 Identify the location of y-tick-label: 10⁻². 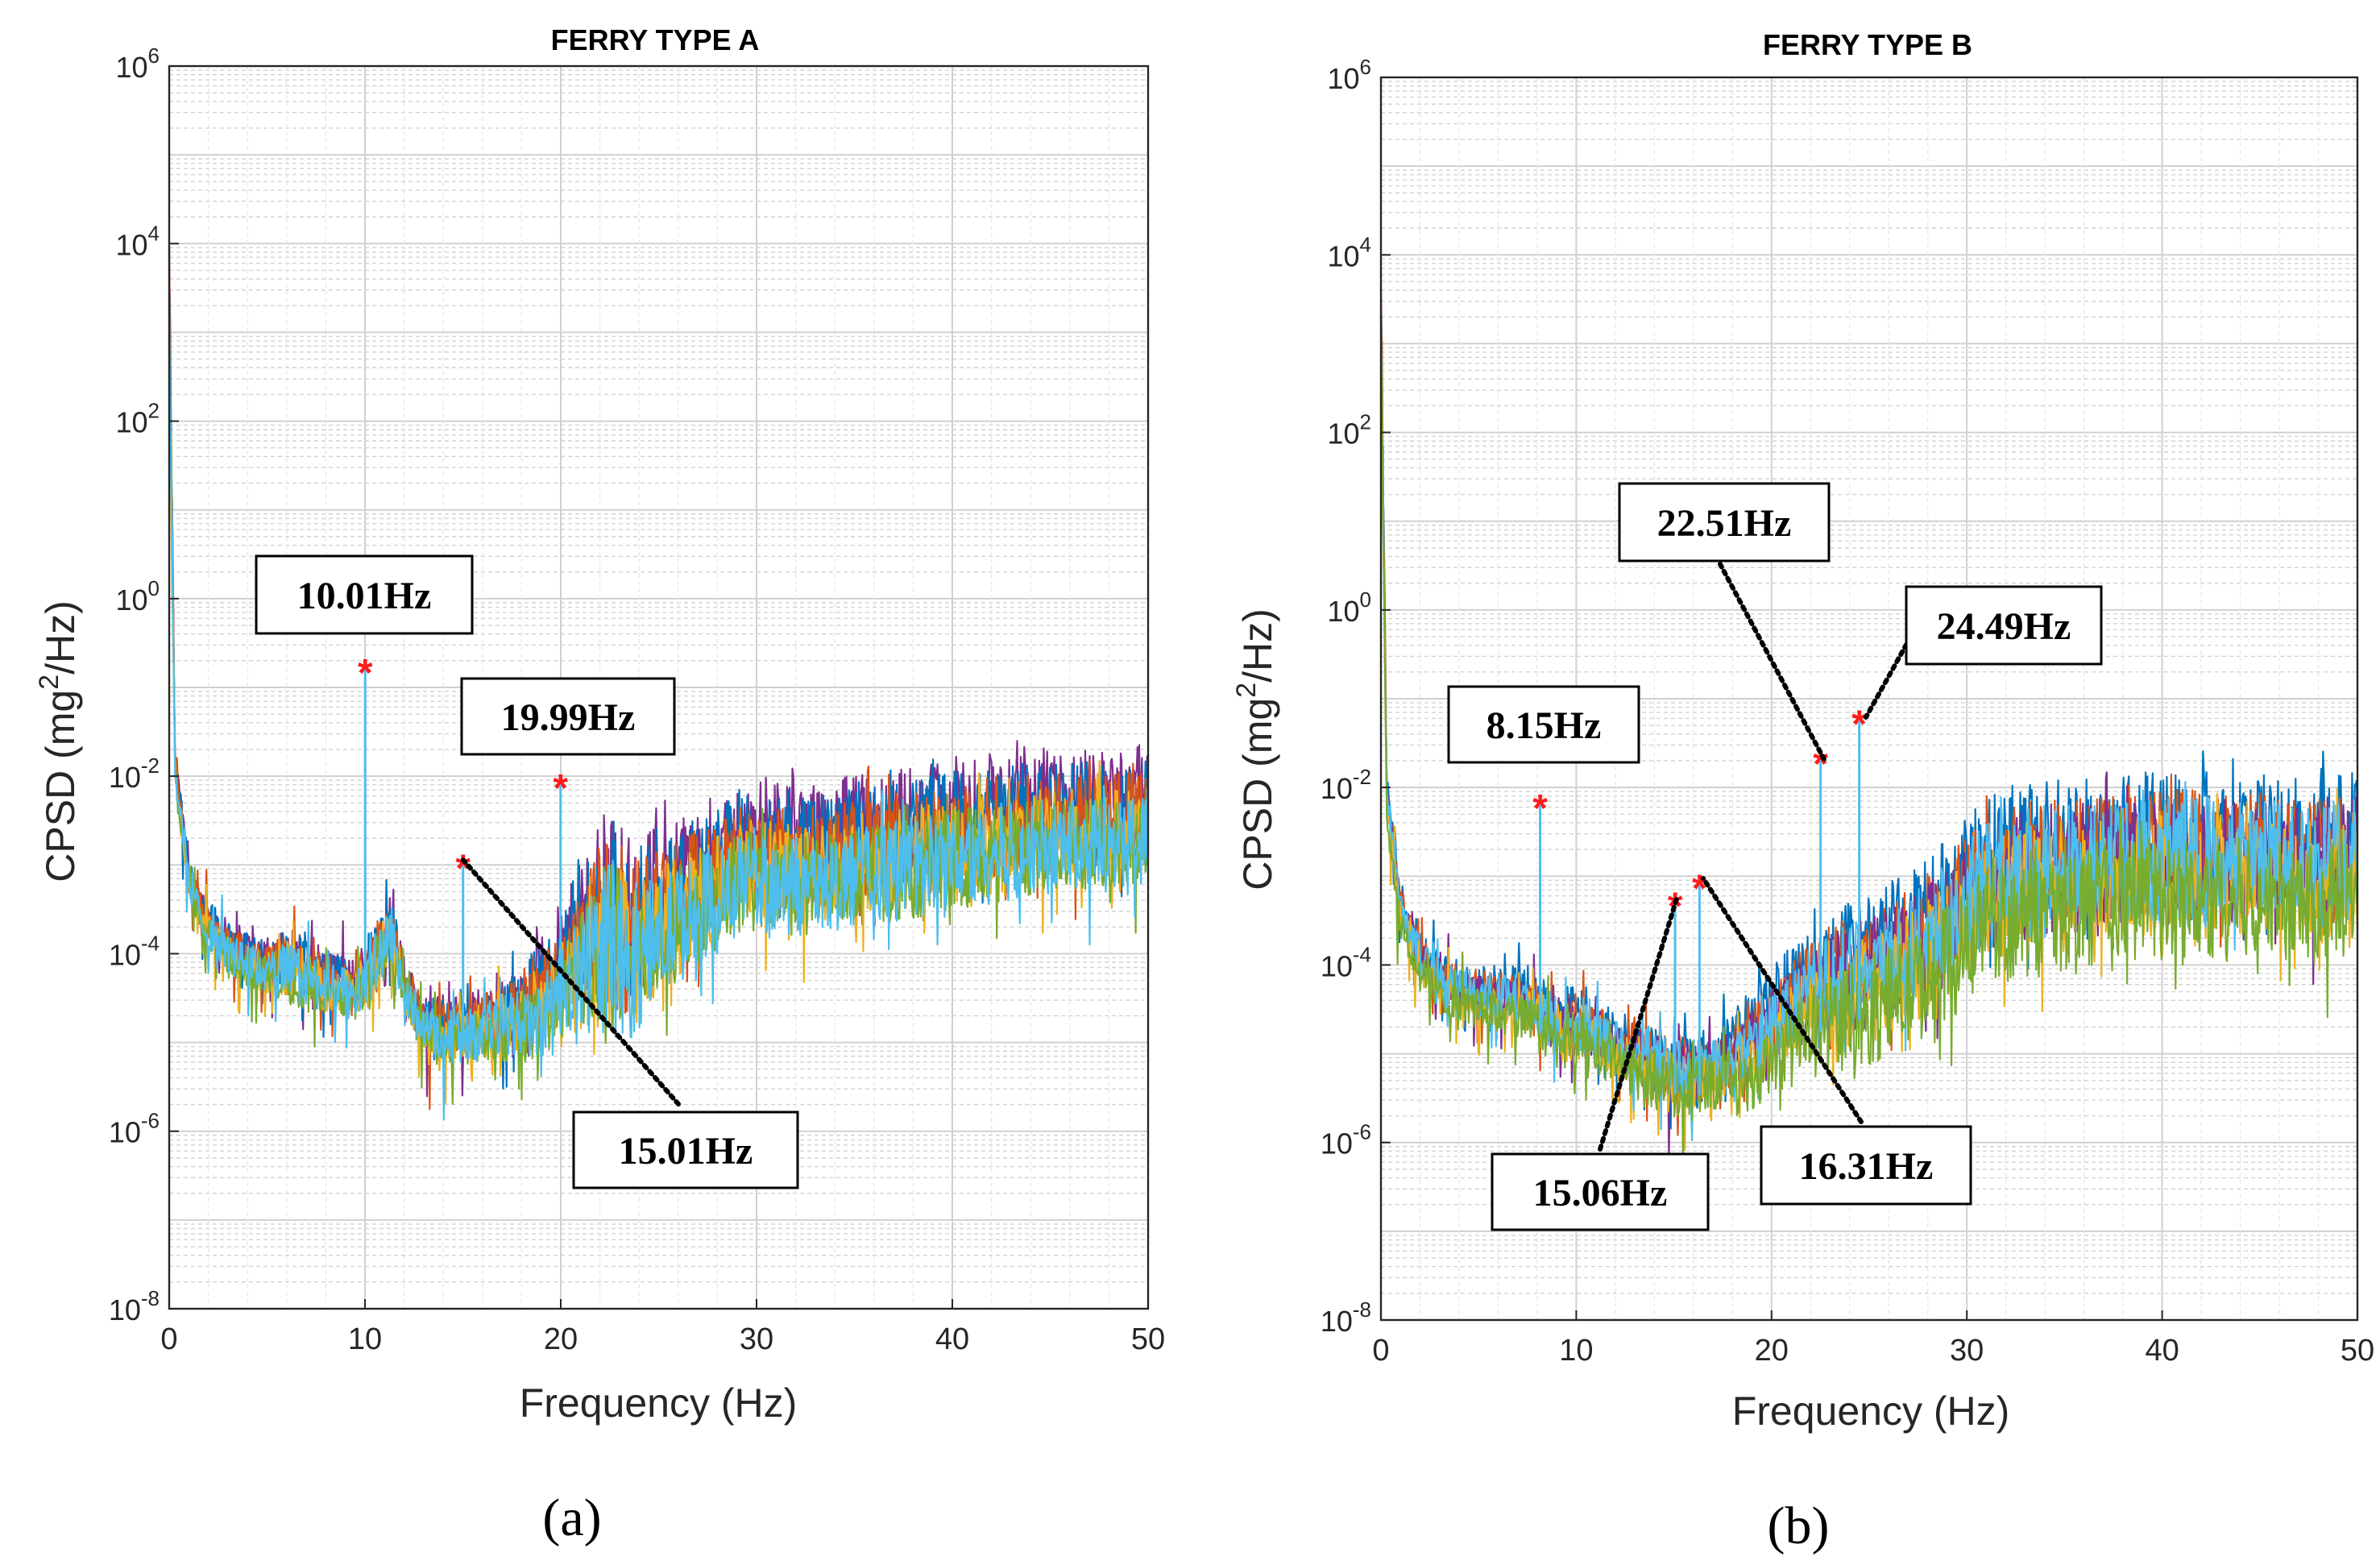
(1346, 785).